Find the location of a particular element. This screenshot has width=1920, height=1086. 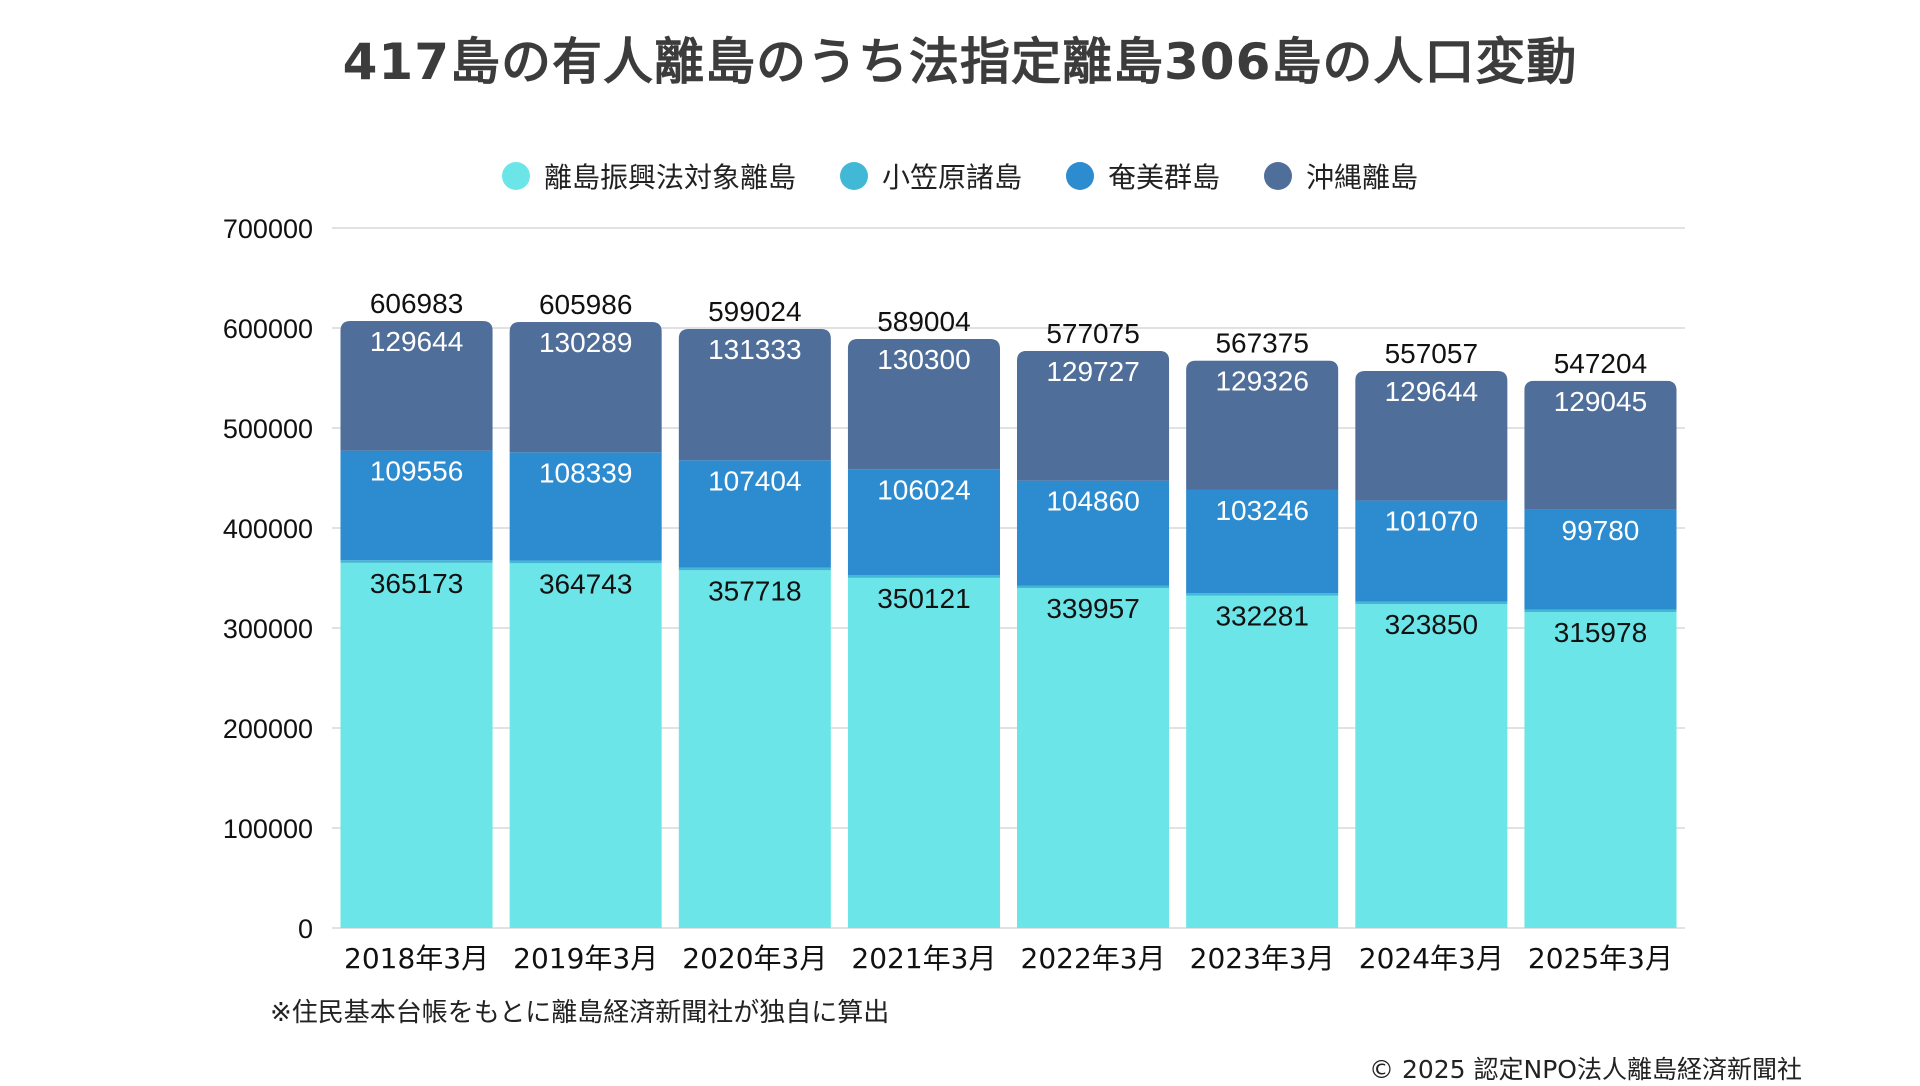

y-tick-label: 400000 is located at coordinates (268, 529).